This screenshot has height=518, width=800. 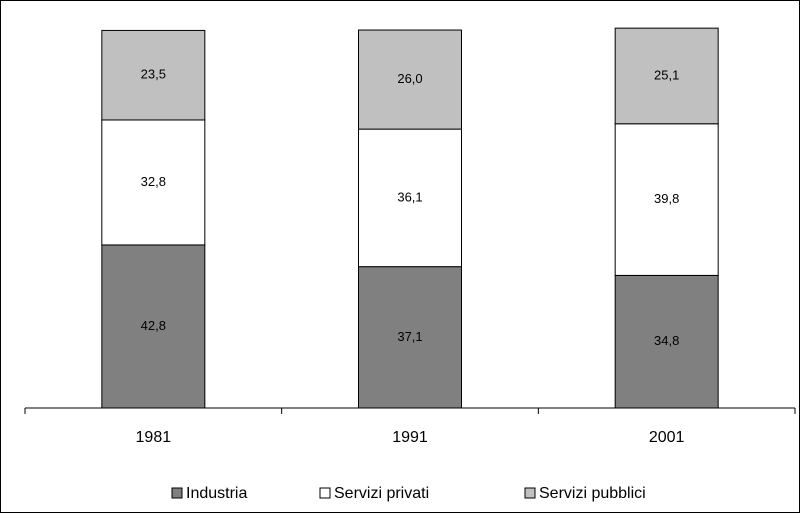 I want to click on data-label: 36,1, so click(x=409, y=196).